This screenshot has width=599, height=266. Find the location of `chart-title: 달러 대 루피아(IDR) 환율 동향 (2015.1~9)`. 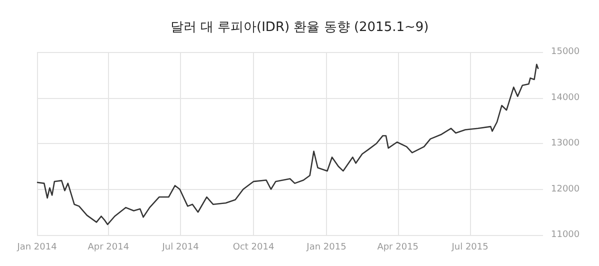

chart-title: 달러 대 루피아(IDR) 환율 동향 (2015.1~9) is located at coordinates (299, 27).